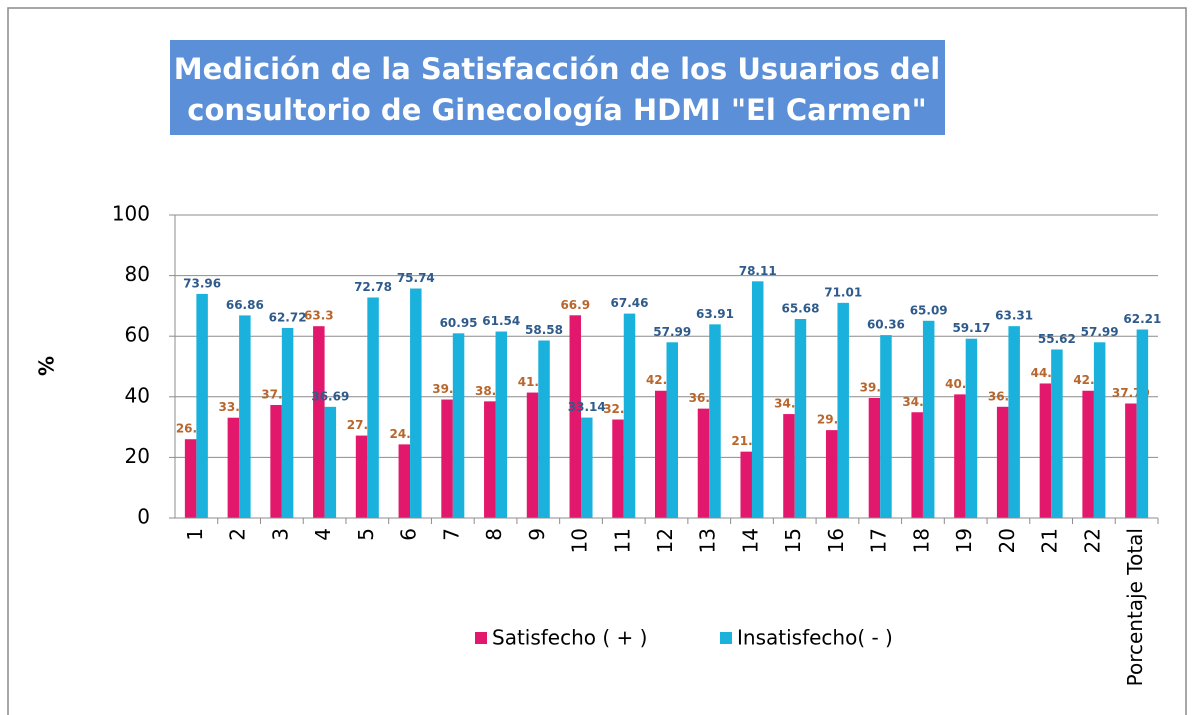  I want to click on data-label: 78.11, so click(758, 271).